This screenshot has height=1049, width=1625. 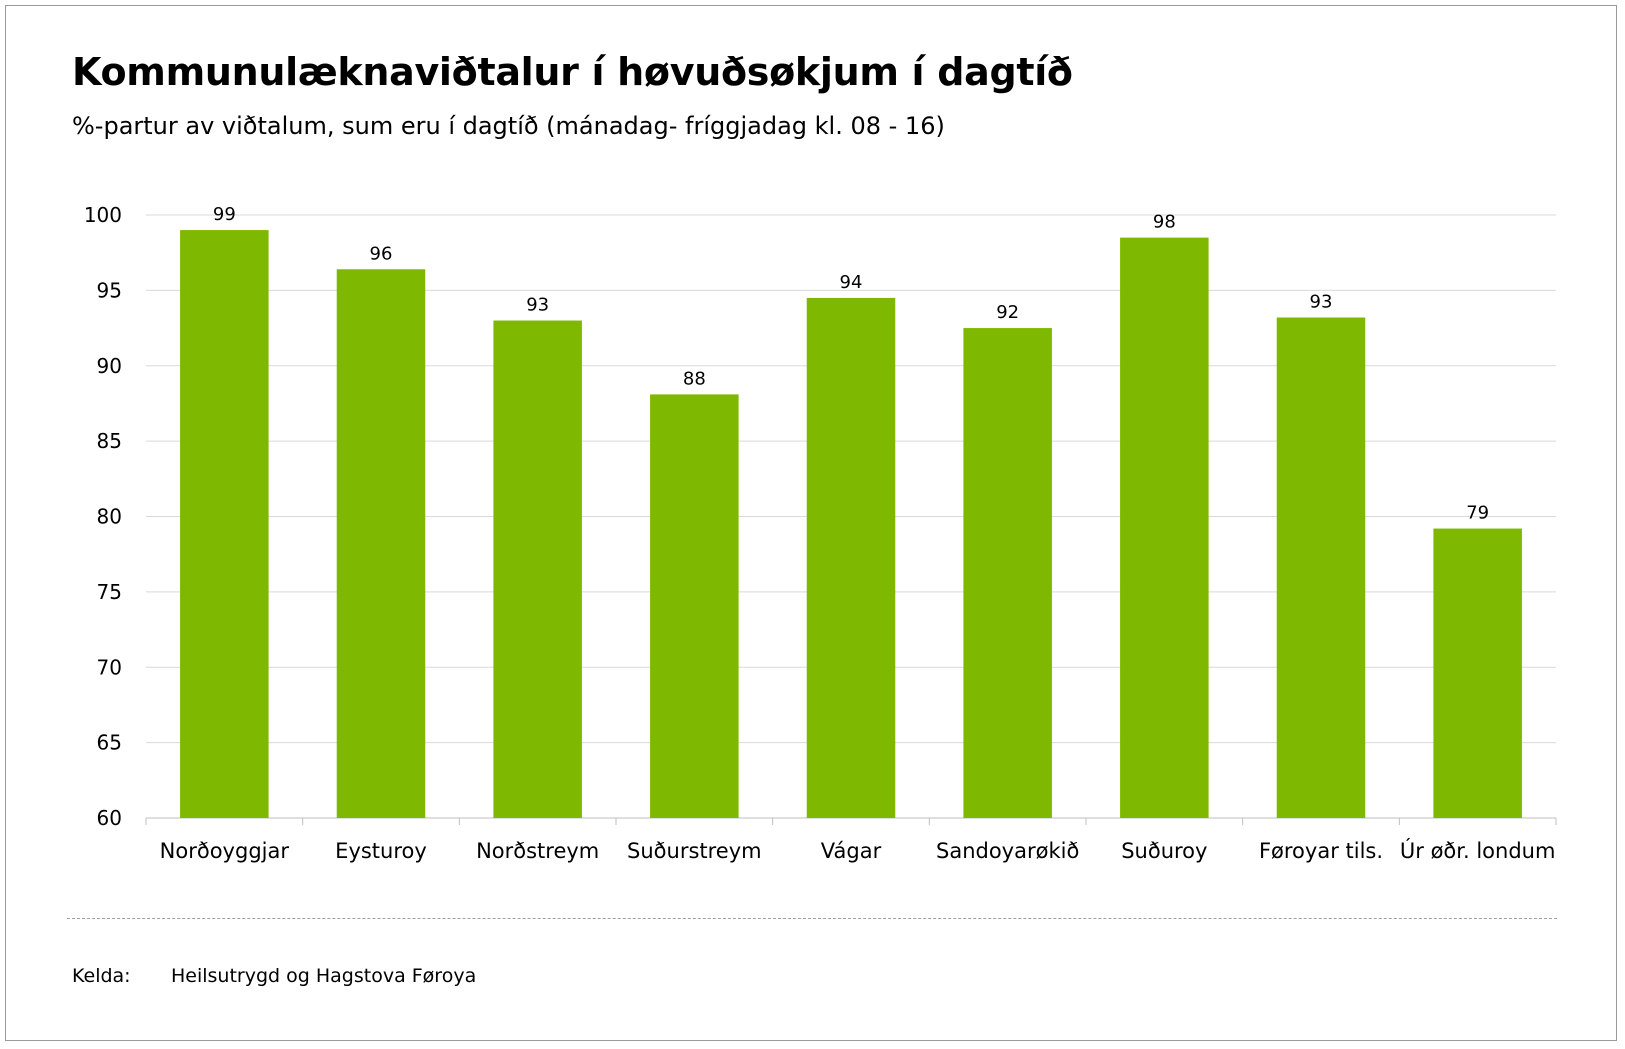 I want to click on source-label: Kelda:, so click(x=101, y=976).